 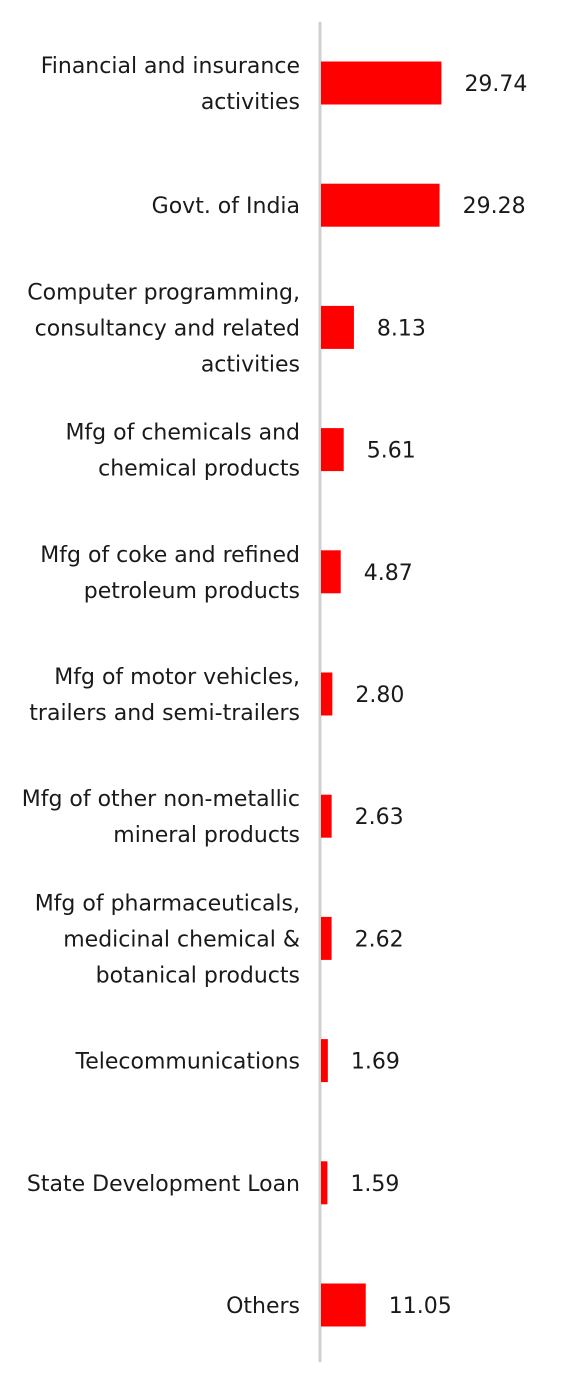 I want to click on category-label-7-line-1: medicinal chemical &, so click(x=181, y=939).